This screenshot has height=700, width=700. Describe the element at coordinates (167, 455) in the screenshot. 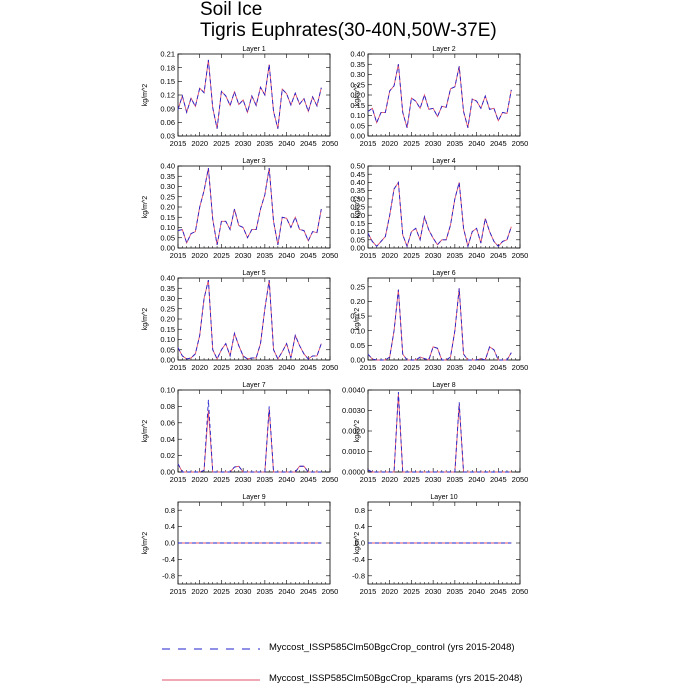

I see `y-tick-label: 0.02` at that location.